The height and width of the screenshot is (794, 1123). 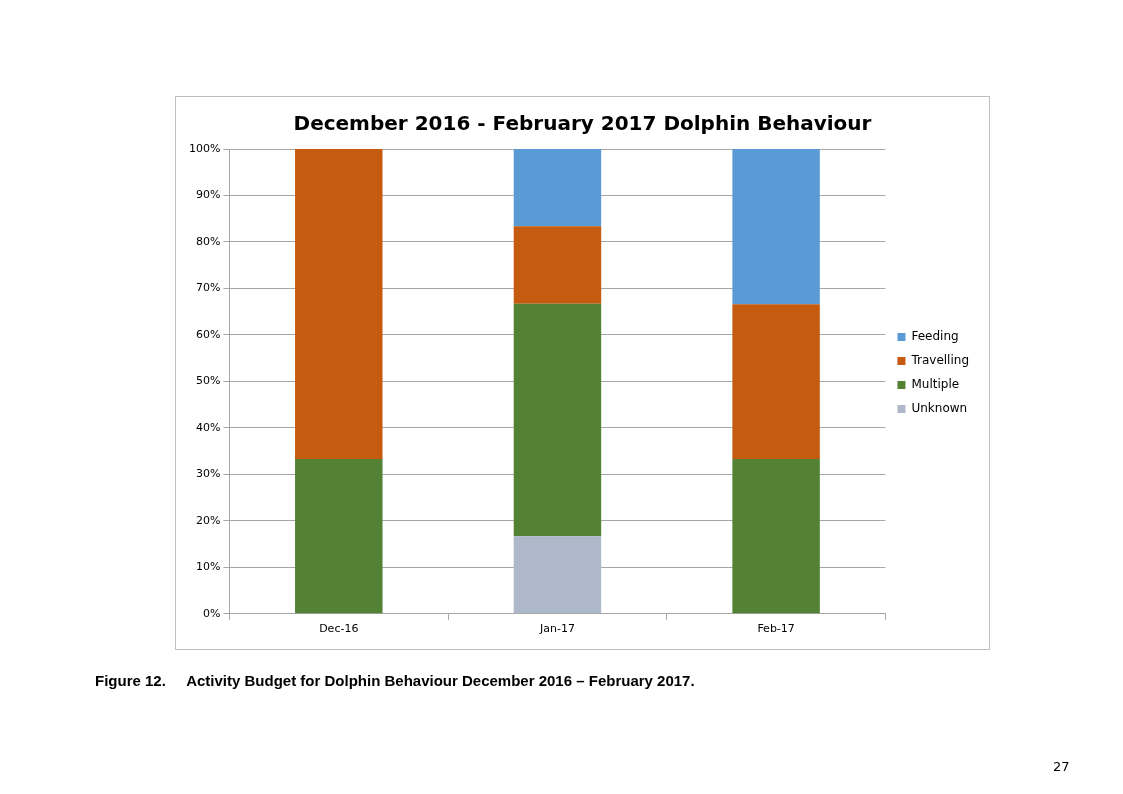 What do you see at coordinates (939, 408) in the screenshot?
I see `legend-label: Unknown` at bounding box center [939, 408].